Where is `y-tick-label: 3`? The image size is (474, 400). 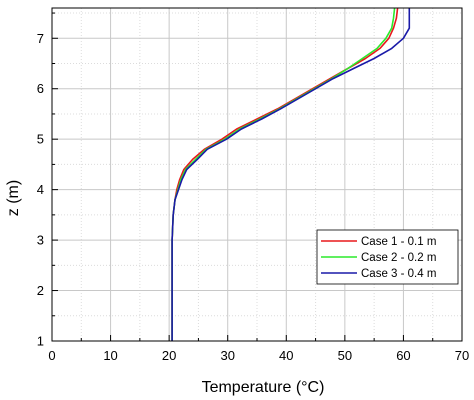
y-tick-label: 3 is located at coordinates (40, 240).